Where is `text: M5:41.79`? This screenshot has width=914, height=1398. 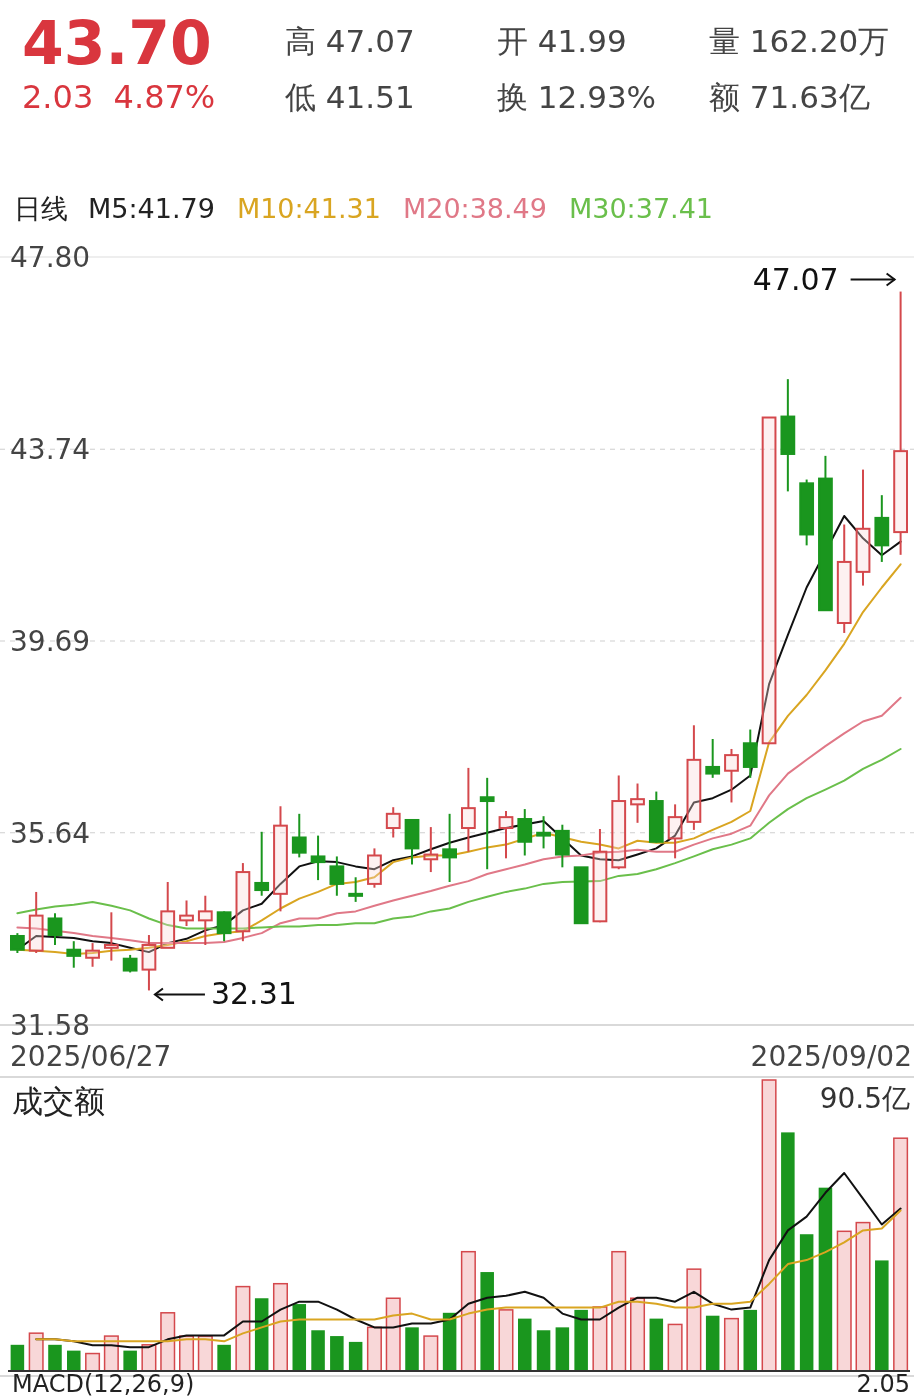 text: M5:41.79 is located at coordinates (151, 208).